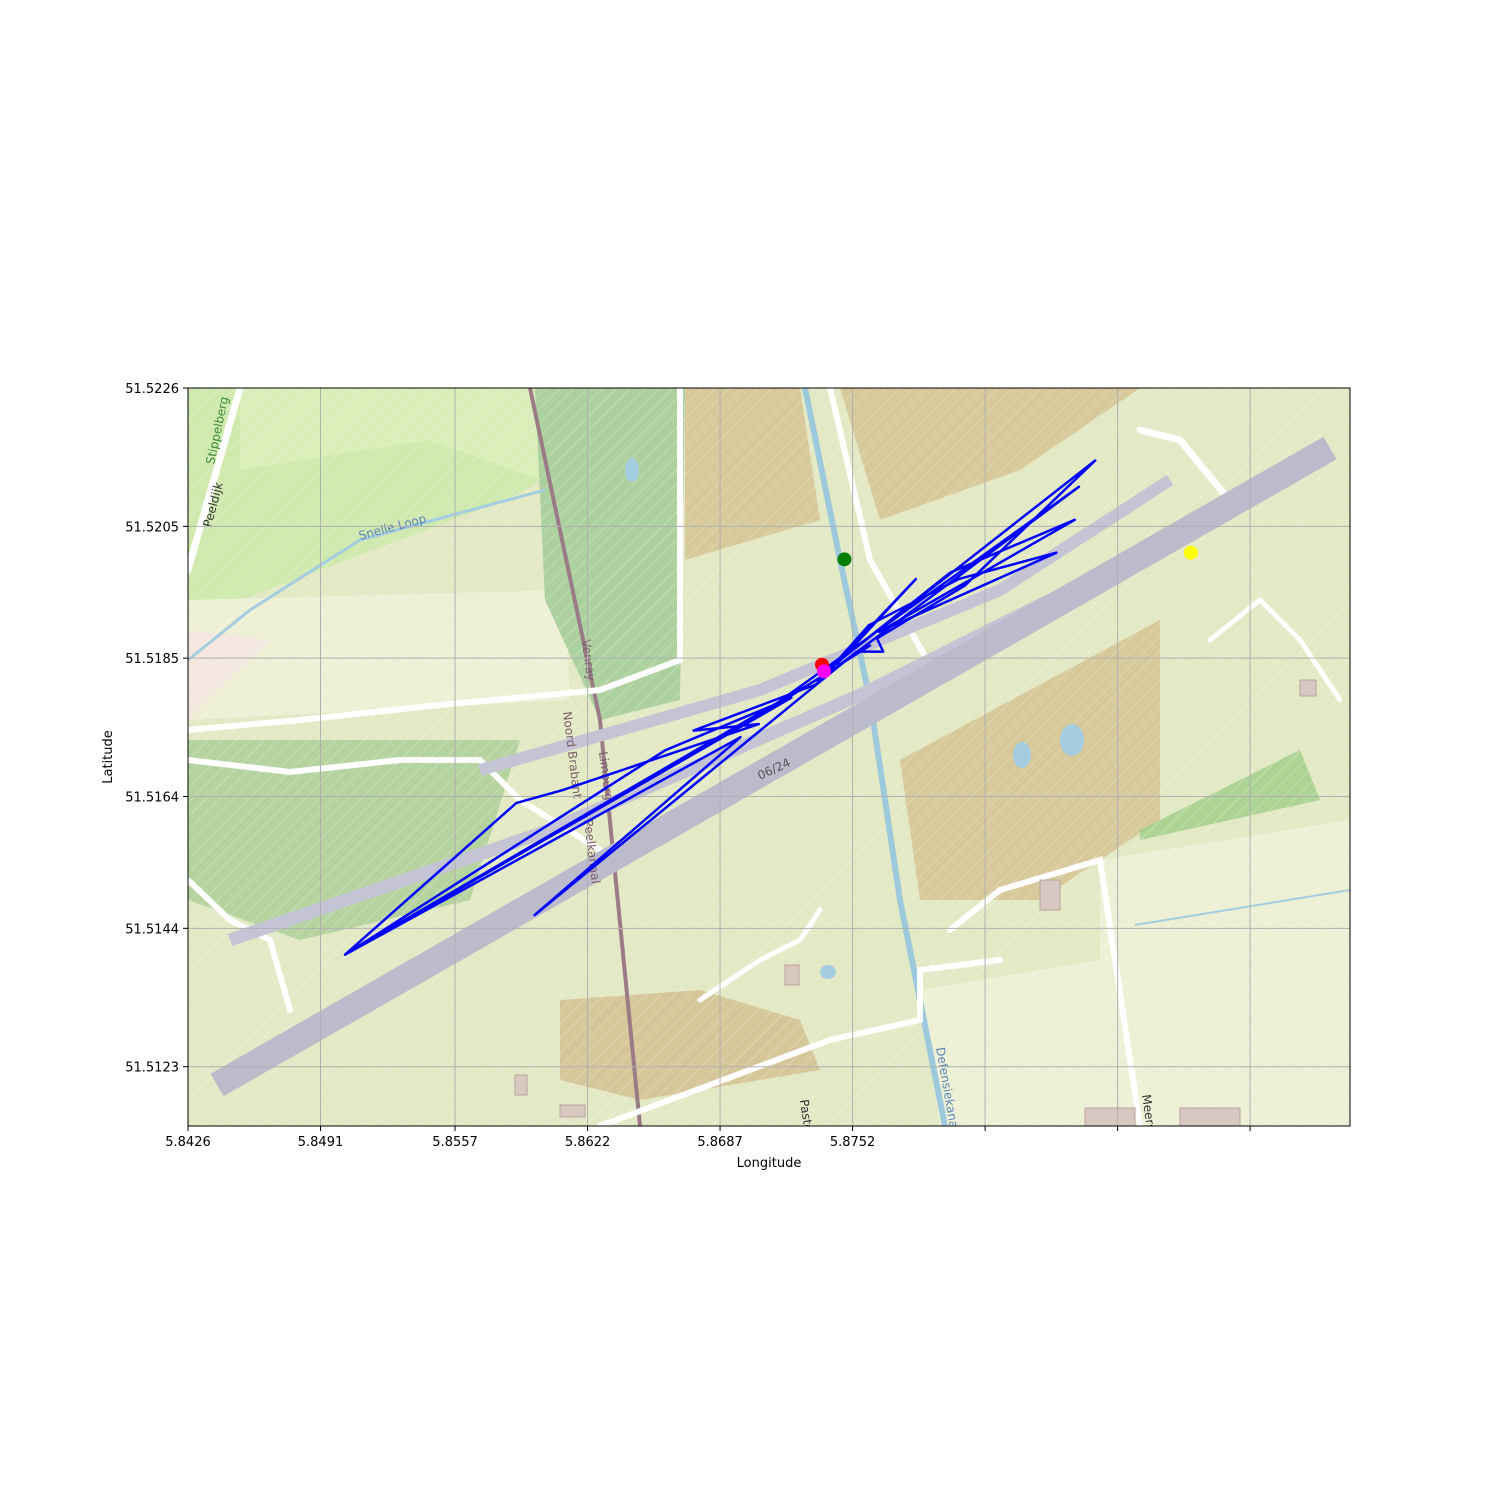 Image resolution: width=1500 pixels, height=1500 pixels. What do you see at coordinates (1006, 612) in the screenshot?
I see `markers` at bounding box center [1006, 612].